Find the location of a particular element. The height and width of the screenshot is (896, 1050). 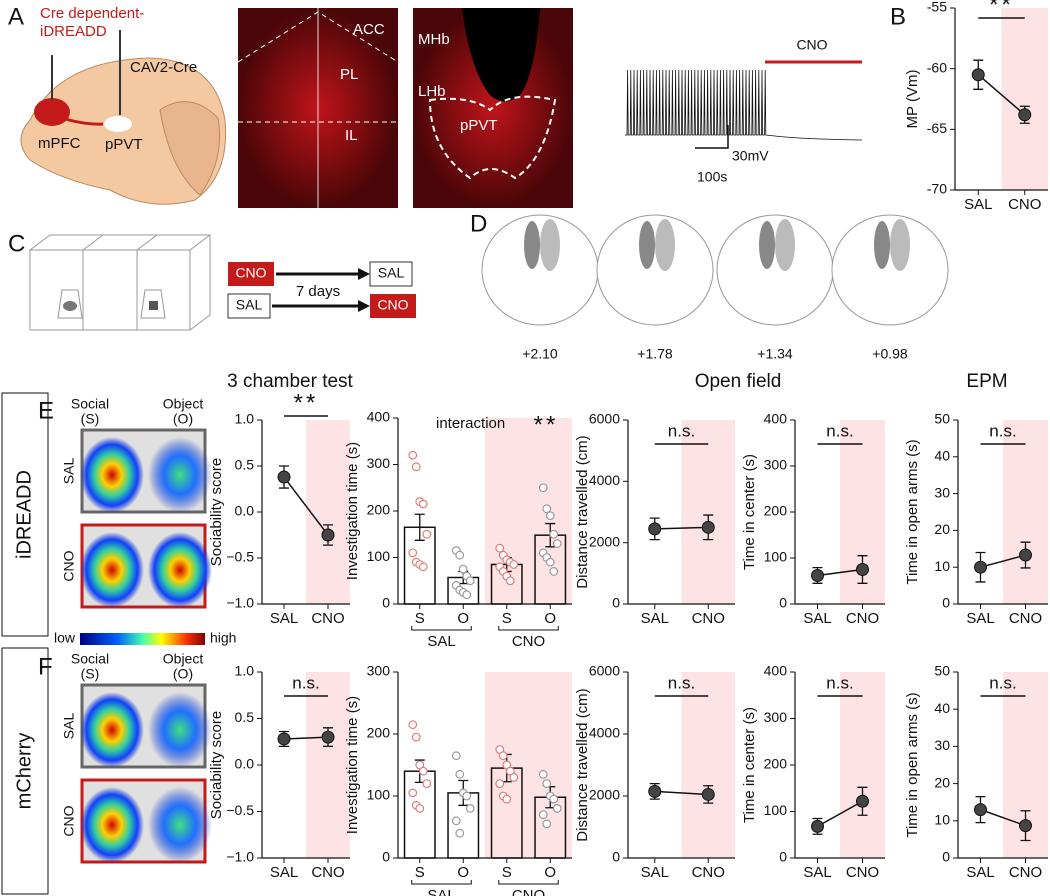

heatmap-label: Social is located at coordinates (90, 659).